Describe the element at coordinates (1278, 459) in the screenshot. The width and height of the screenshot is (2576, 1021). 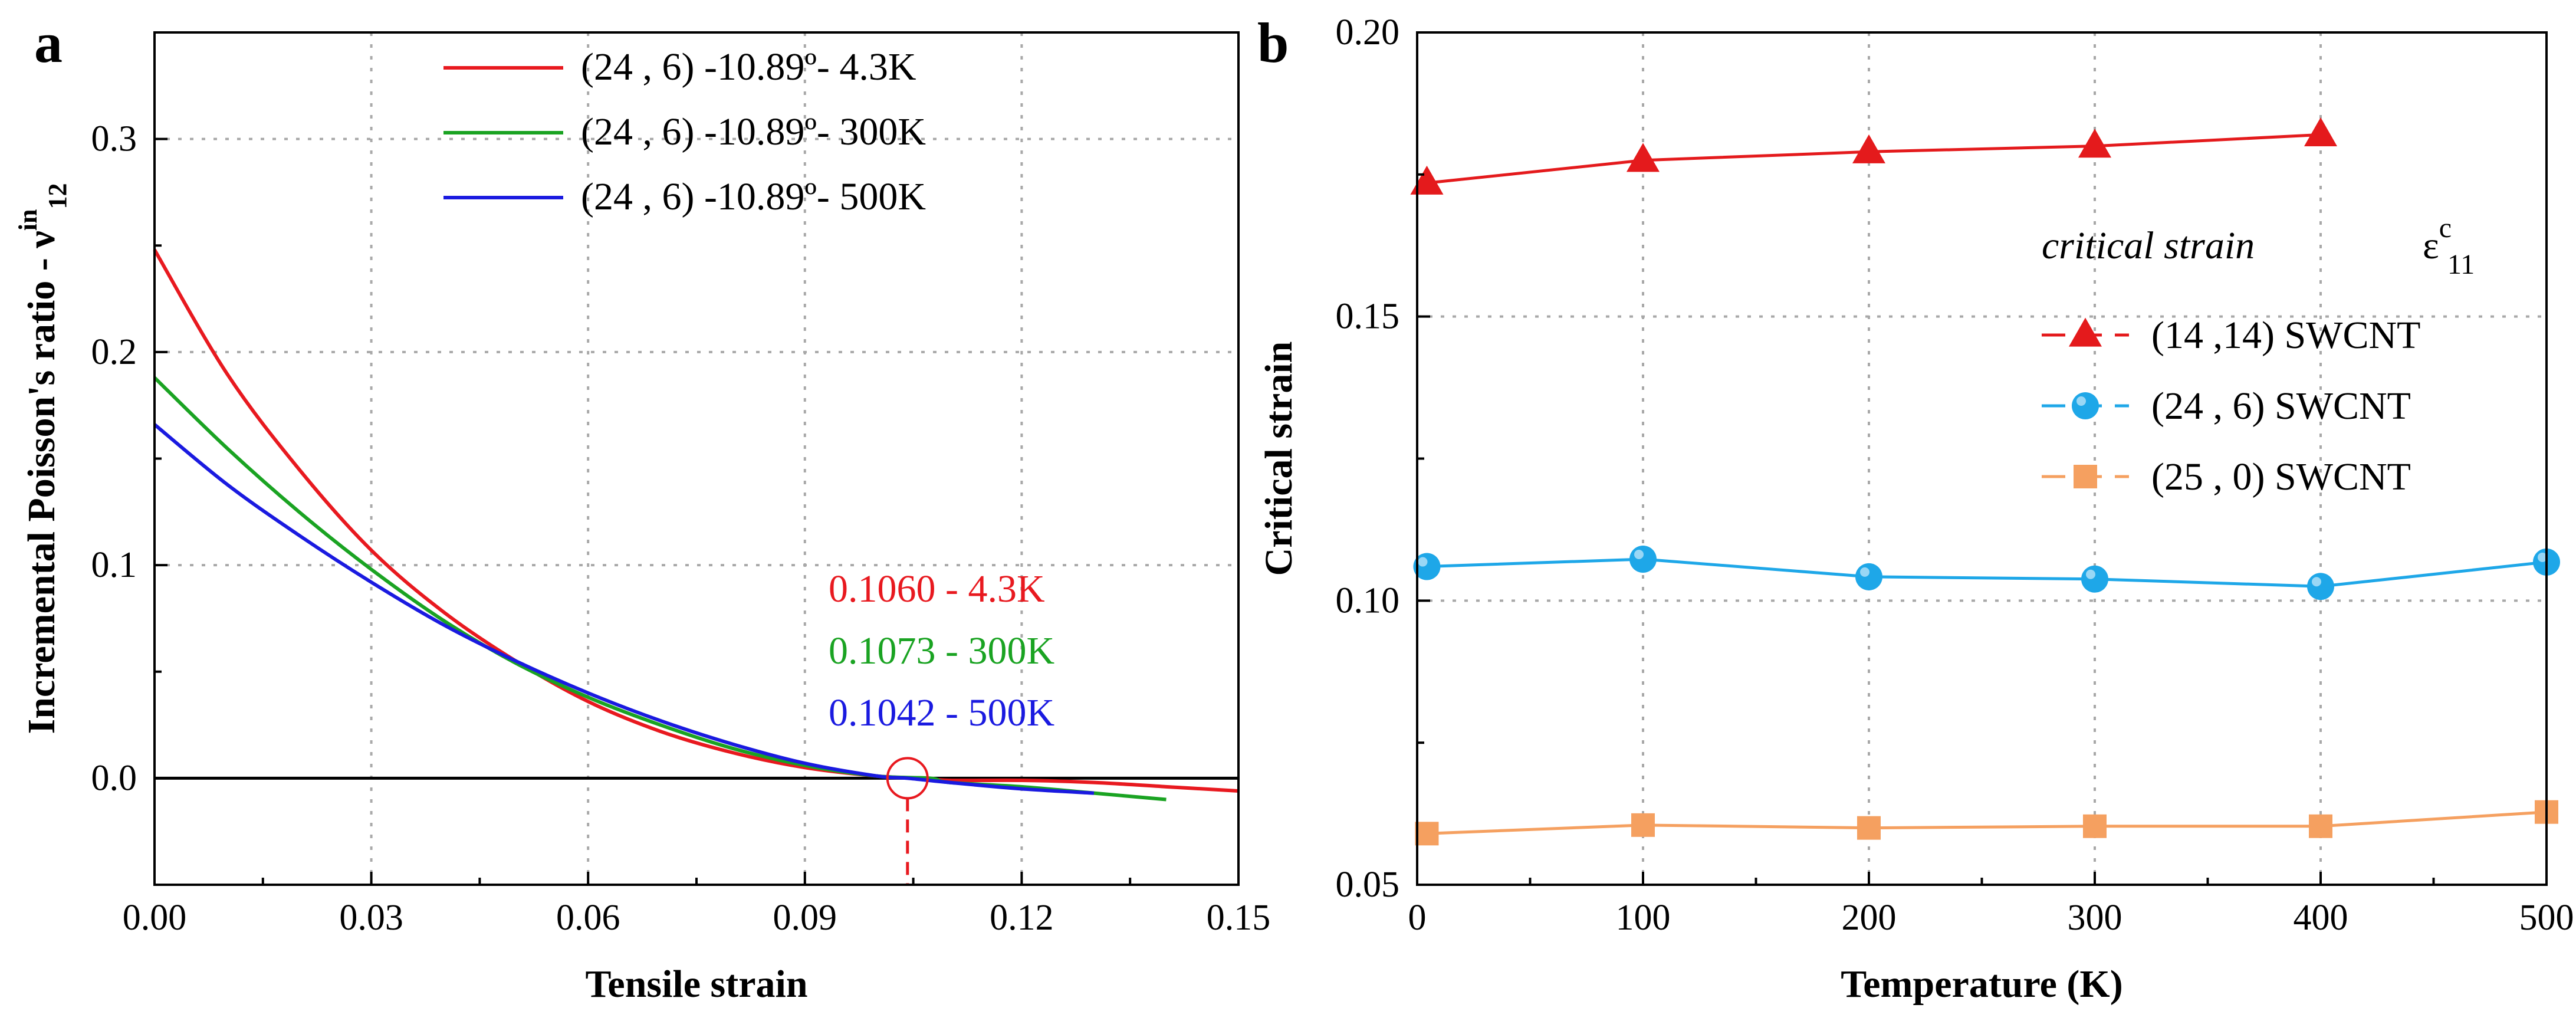
I see `panel-b-y-axis-title: Critical strain` at that location.